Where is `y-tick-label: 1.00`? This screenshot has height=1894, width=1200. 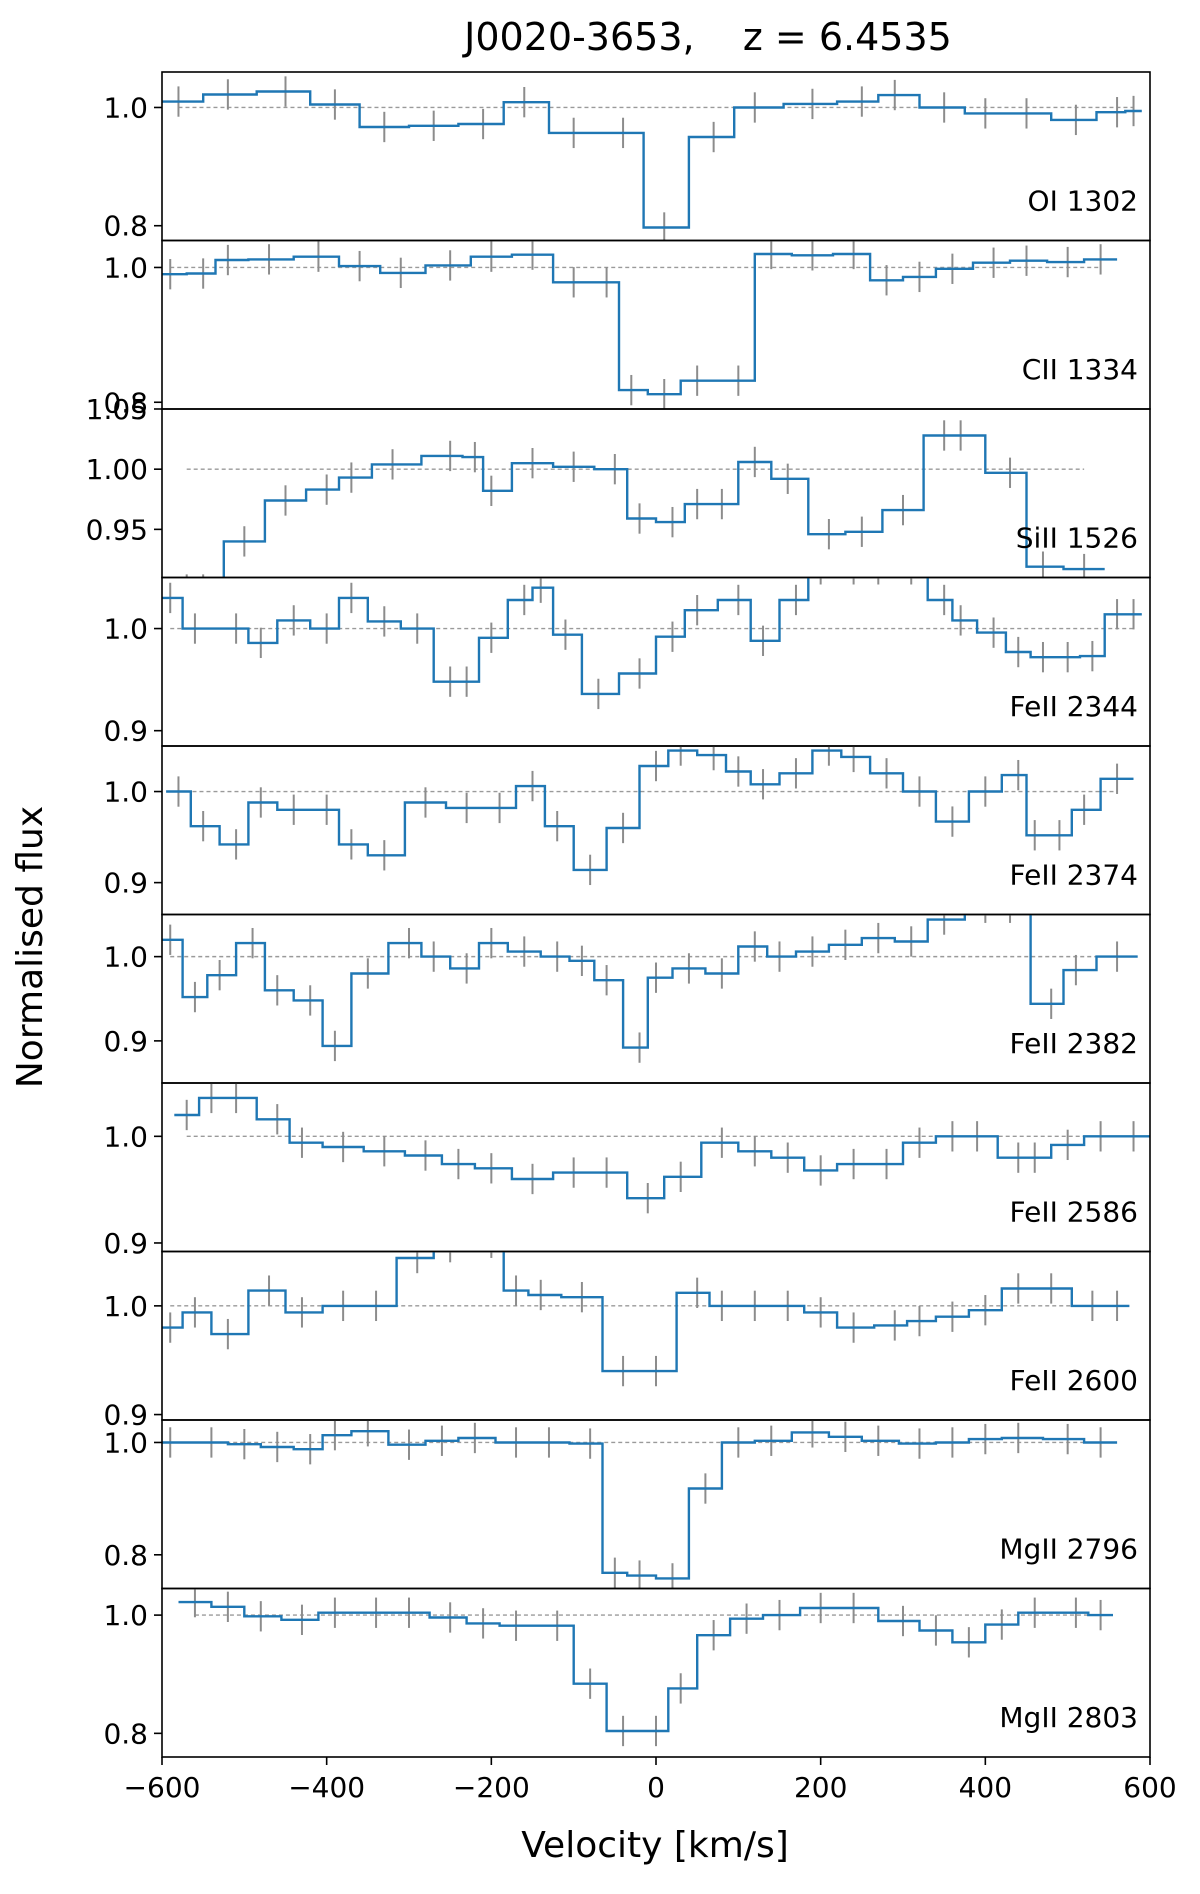
y-tick-label: 1.00 is located at coordinates (117, 469).